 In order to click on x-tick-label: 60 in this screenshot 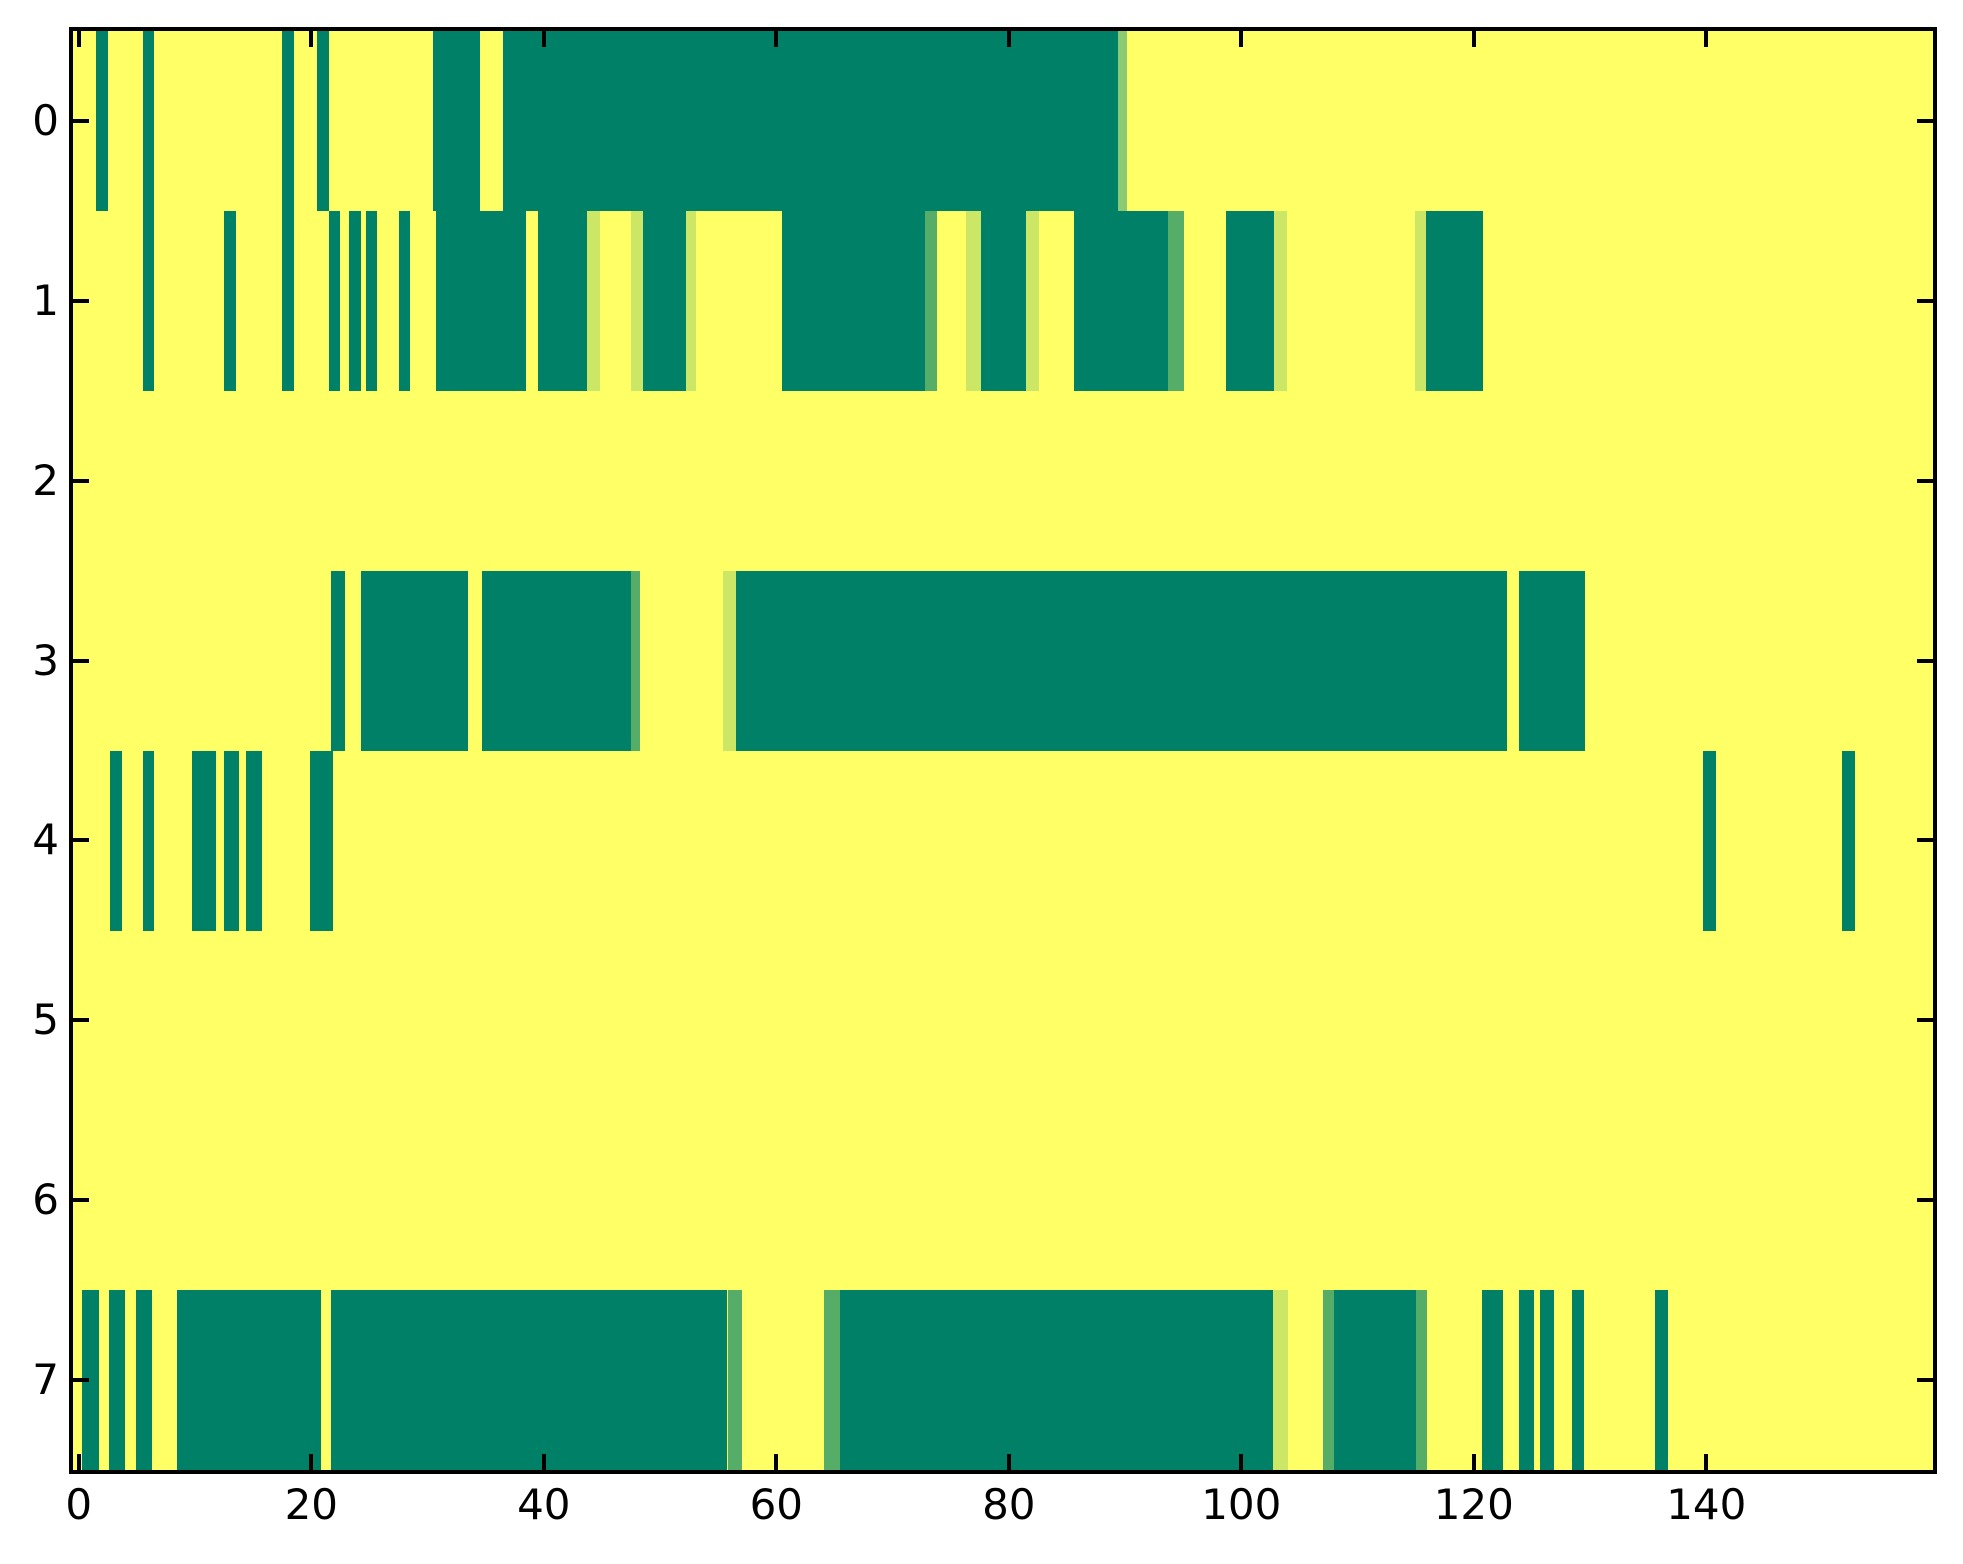, I will do `click(776, 1504)`.